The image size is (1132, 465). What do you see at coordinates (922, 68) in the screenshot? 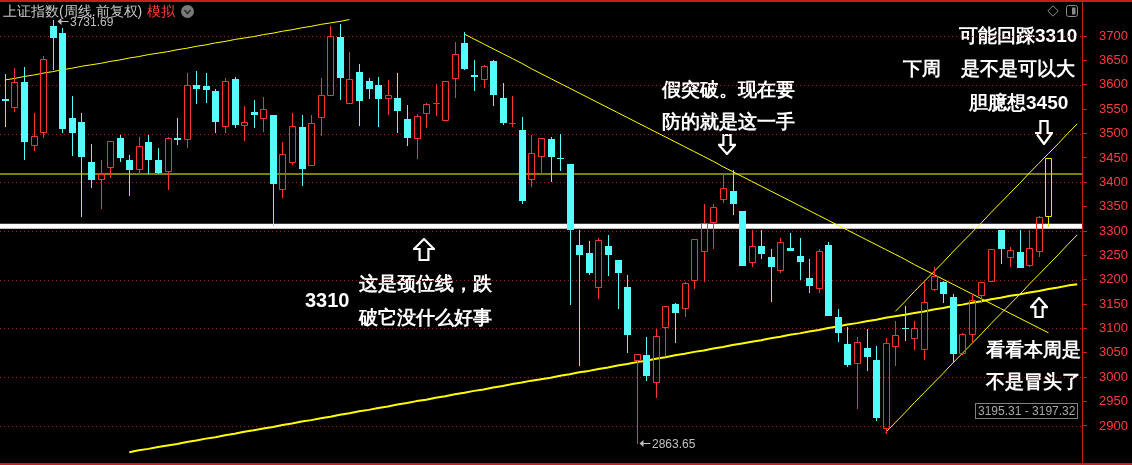
I see `annotation: 下周` at bounding box center [922, 68].